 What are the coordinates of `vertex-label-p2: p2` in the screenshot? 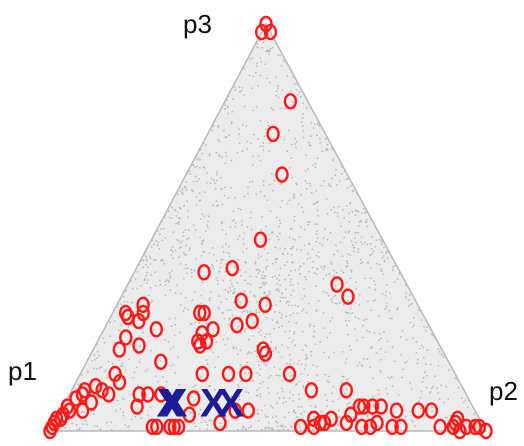 It's located at (503, 391).